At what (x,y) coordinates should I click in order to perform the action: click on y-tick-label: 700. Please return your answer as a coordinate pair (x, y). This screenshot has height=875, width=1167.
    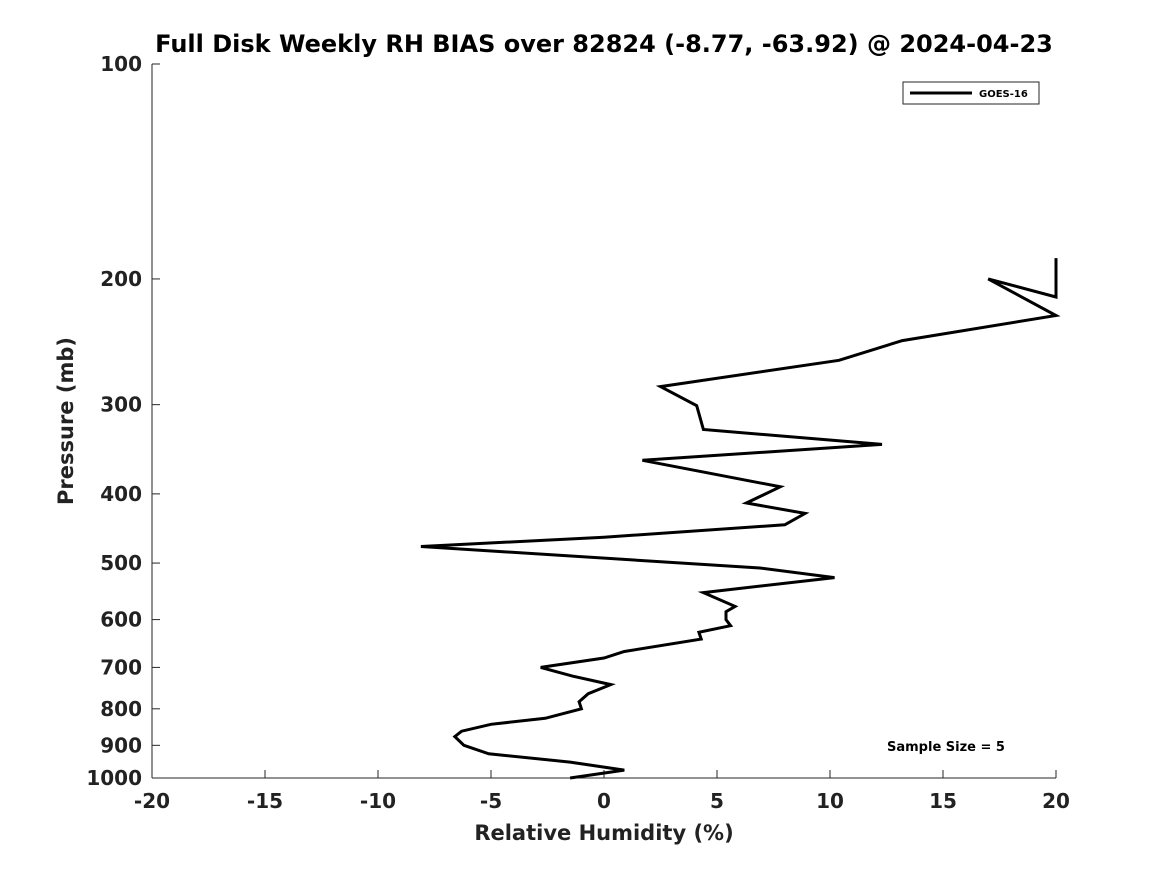
    Looking at the image, I should click on (121, 667).